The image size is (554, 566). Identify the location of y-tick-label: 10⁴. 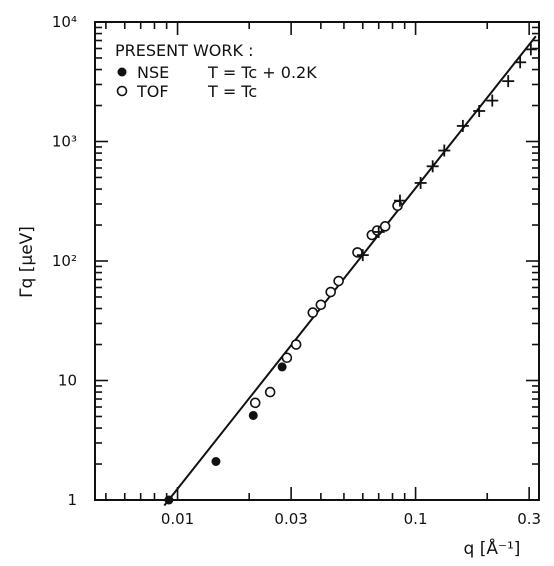
(64, 22).